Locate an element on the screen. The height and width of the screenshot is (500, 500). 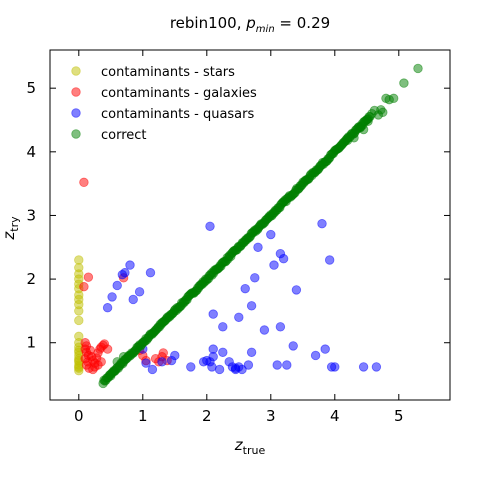
y-tick-label: 1 is located at coordinates (31, 343).